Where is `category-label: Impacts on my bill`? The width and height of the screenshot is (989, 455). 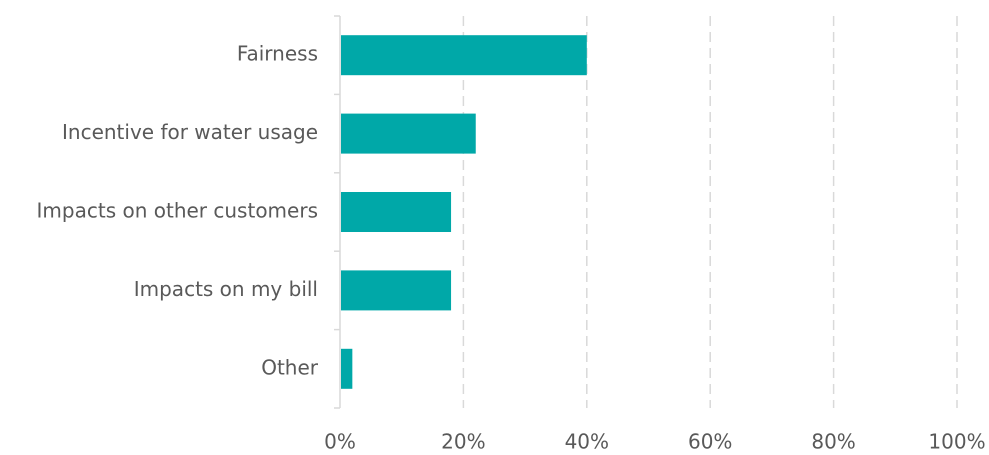 category-label: Impacts on my bill is located at coordinates (226, 289).